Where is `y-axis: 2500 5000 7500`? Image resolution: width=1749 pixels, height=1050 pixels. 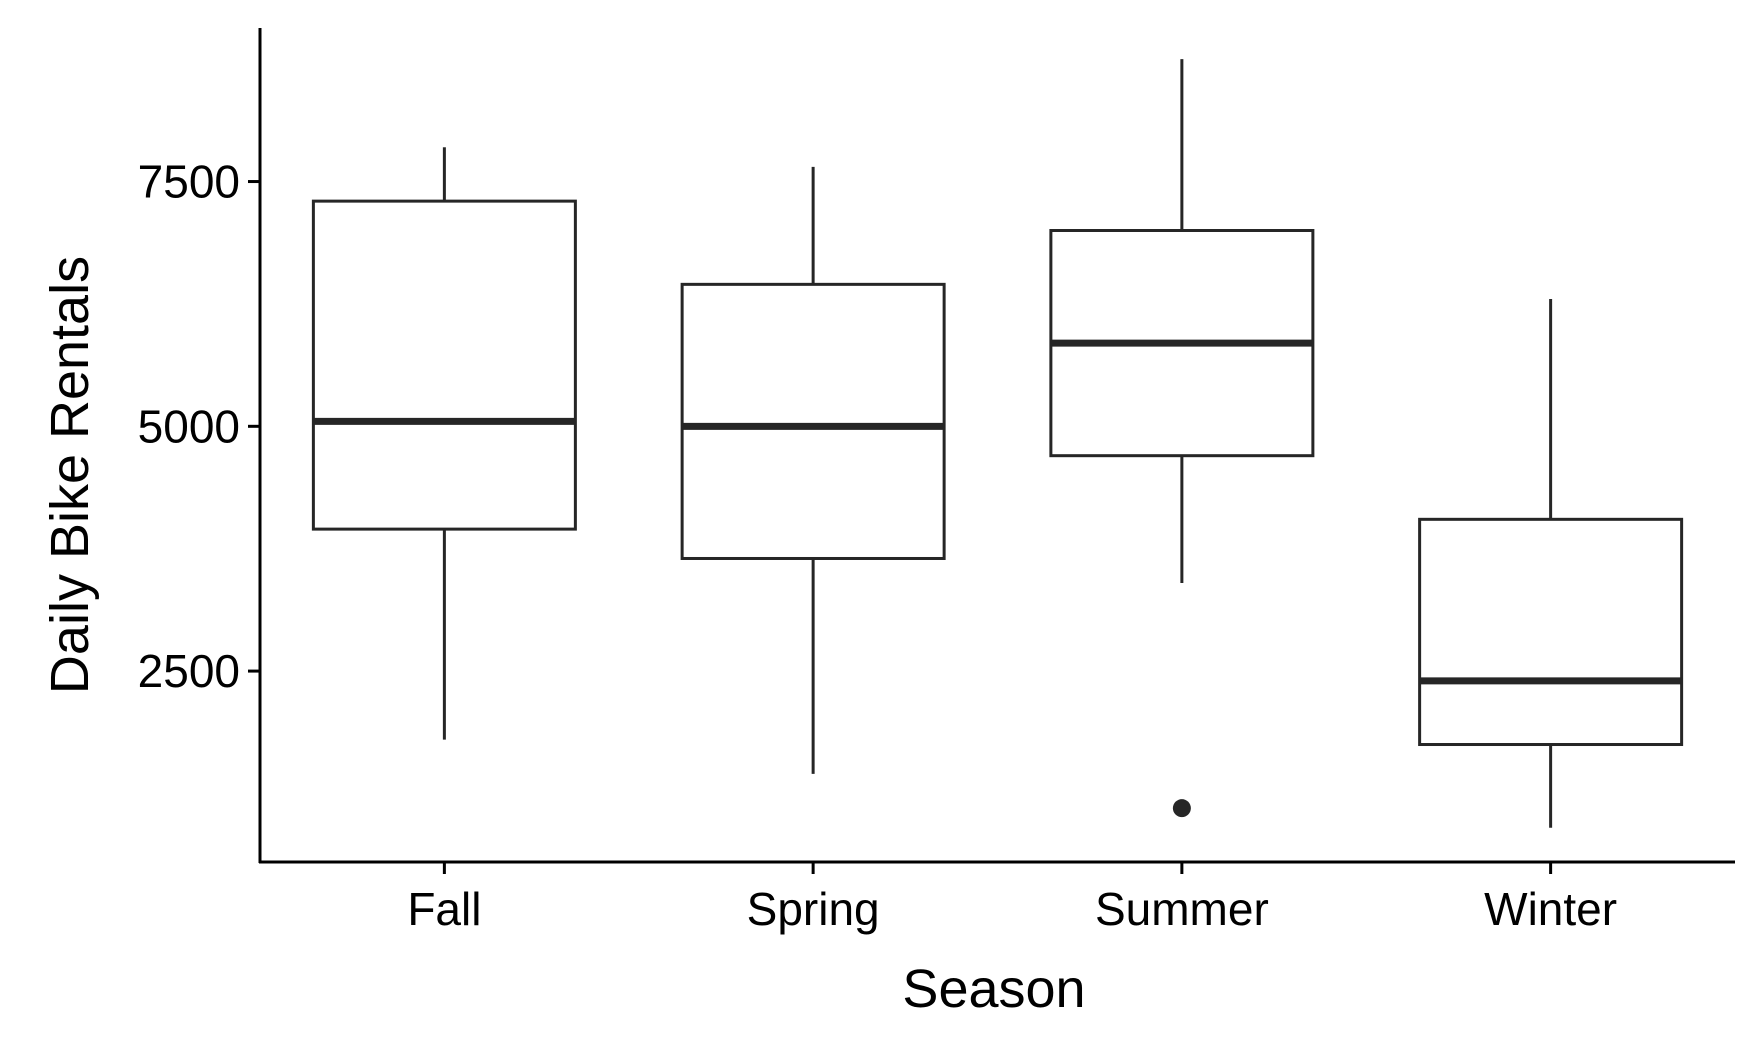
y-axis: 2500 5000 7500 is located at coordinates (200, 445).